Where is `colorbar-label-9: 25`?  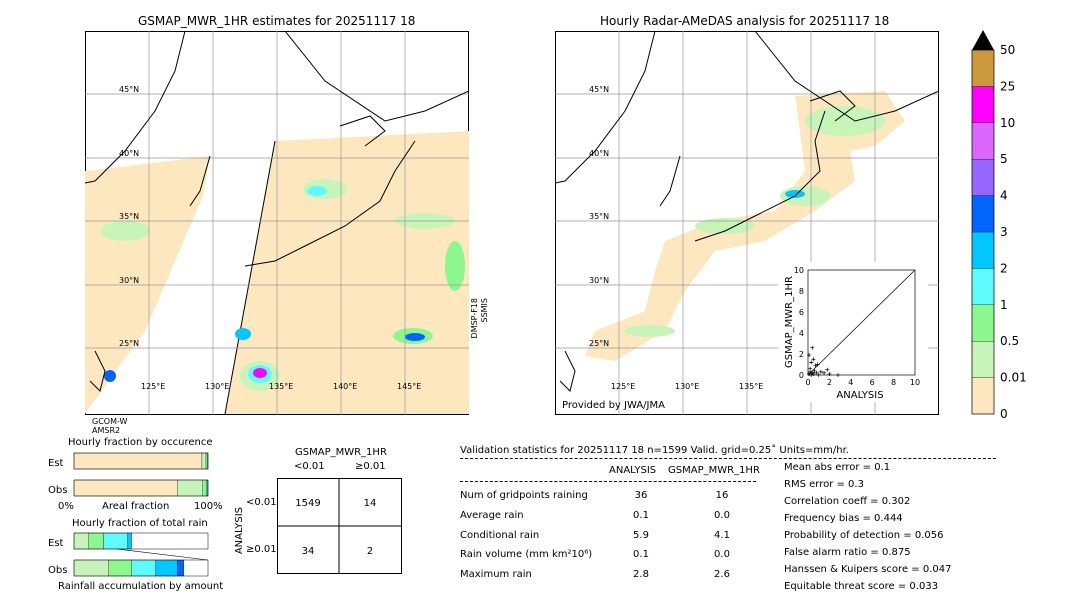
colorbar-label-9: 25 is located at coordinates (1007, 86).